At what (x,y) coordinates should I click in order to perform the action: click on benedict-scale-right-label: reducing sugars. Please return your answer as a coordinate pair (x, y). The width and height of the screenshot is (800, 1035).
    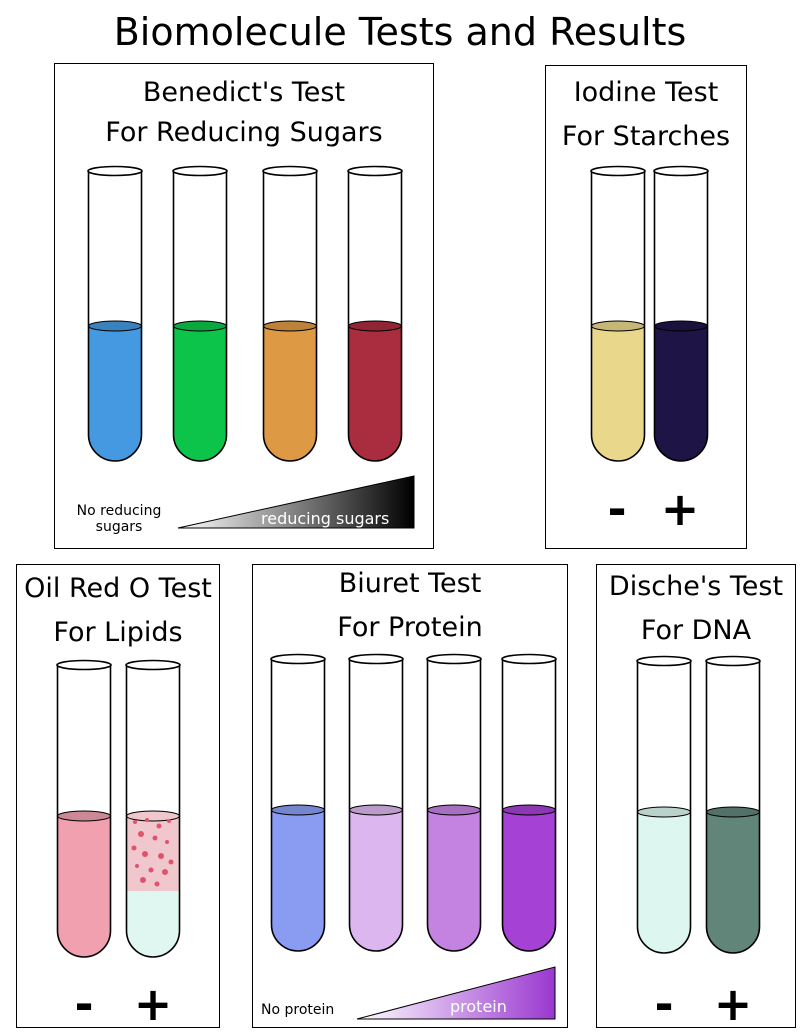
    Looking at the image, I should click on (325, 518).